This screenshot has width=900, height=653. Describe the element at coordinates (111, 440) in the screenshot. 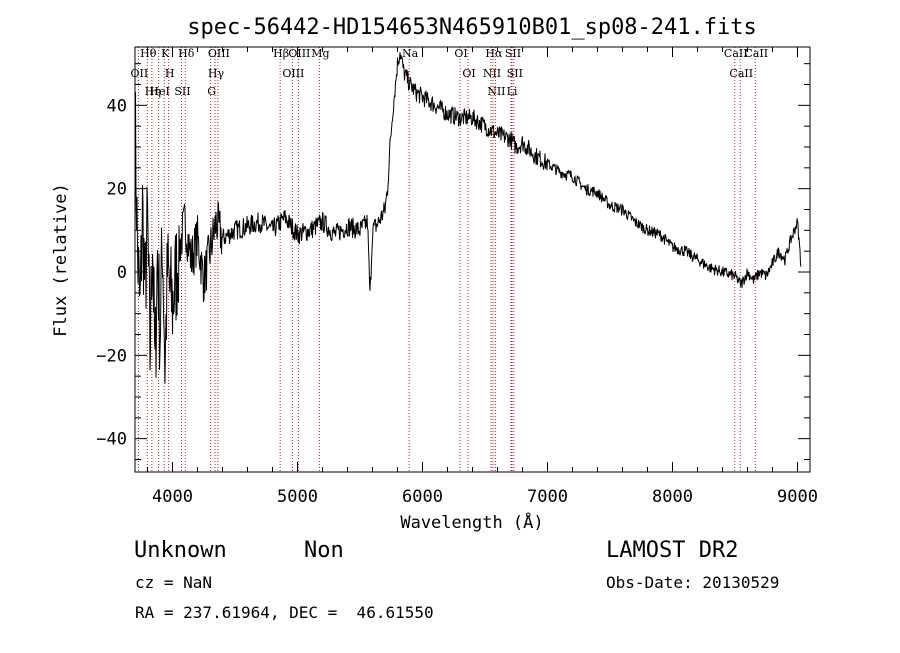

I see `y-tick-label: −40` at that location.